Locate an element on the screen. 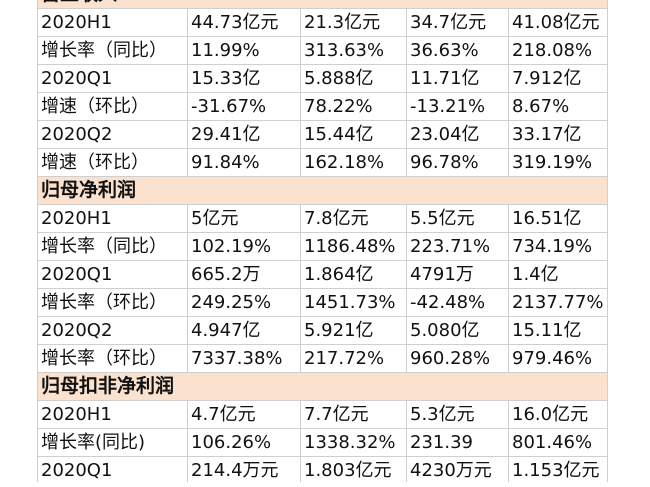  table-row: 2020Q1 665.2万 1.864亿 4791万 1.4亿 is located at coordinates (322, 274).